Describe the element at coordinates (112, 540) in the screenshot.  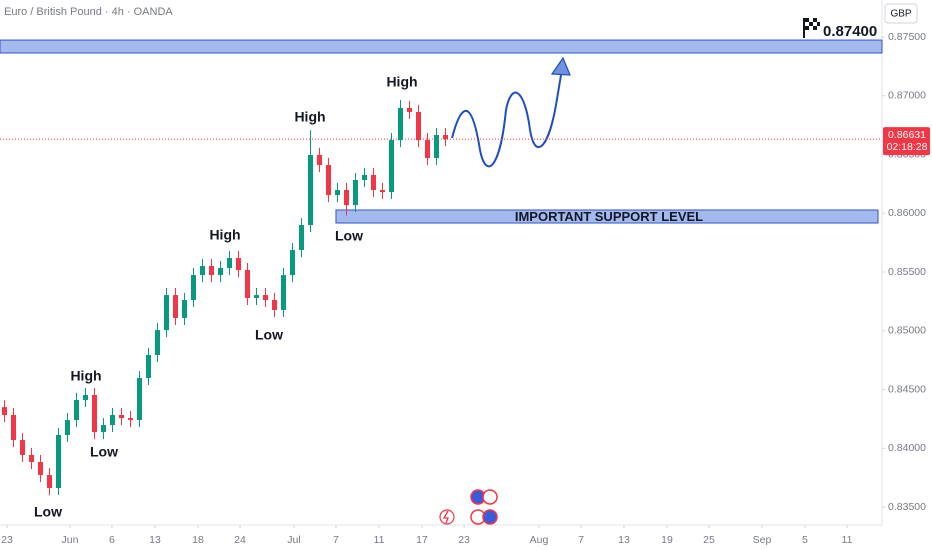
I see `x-tick-label: 6` at that location.